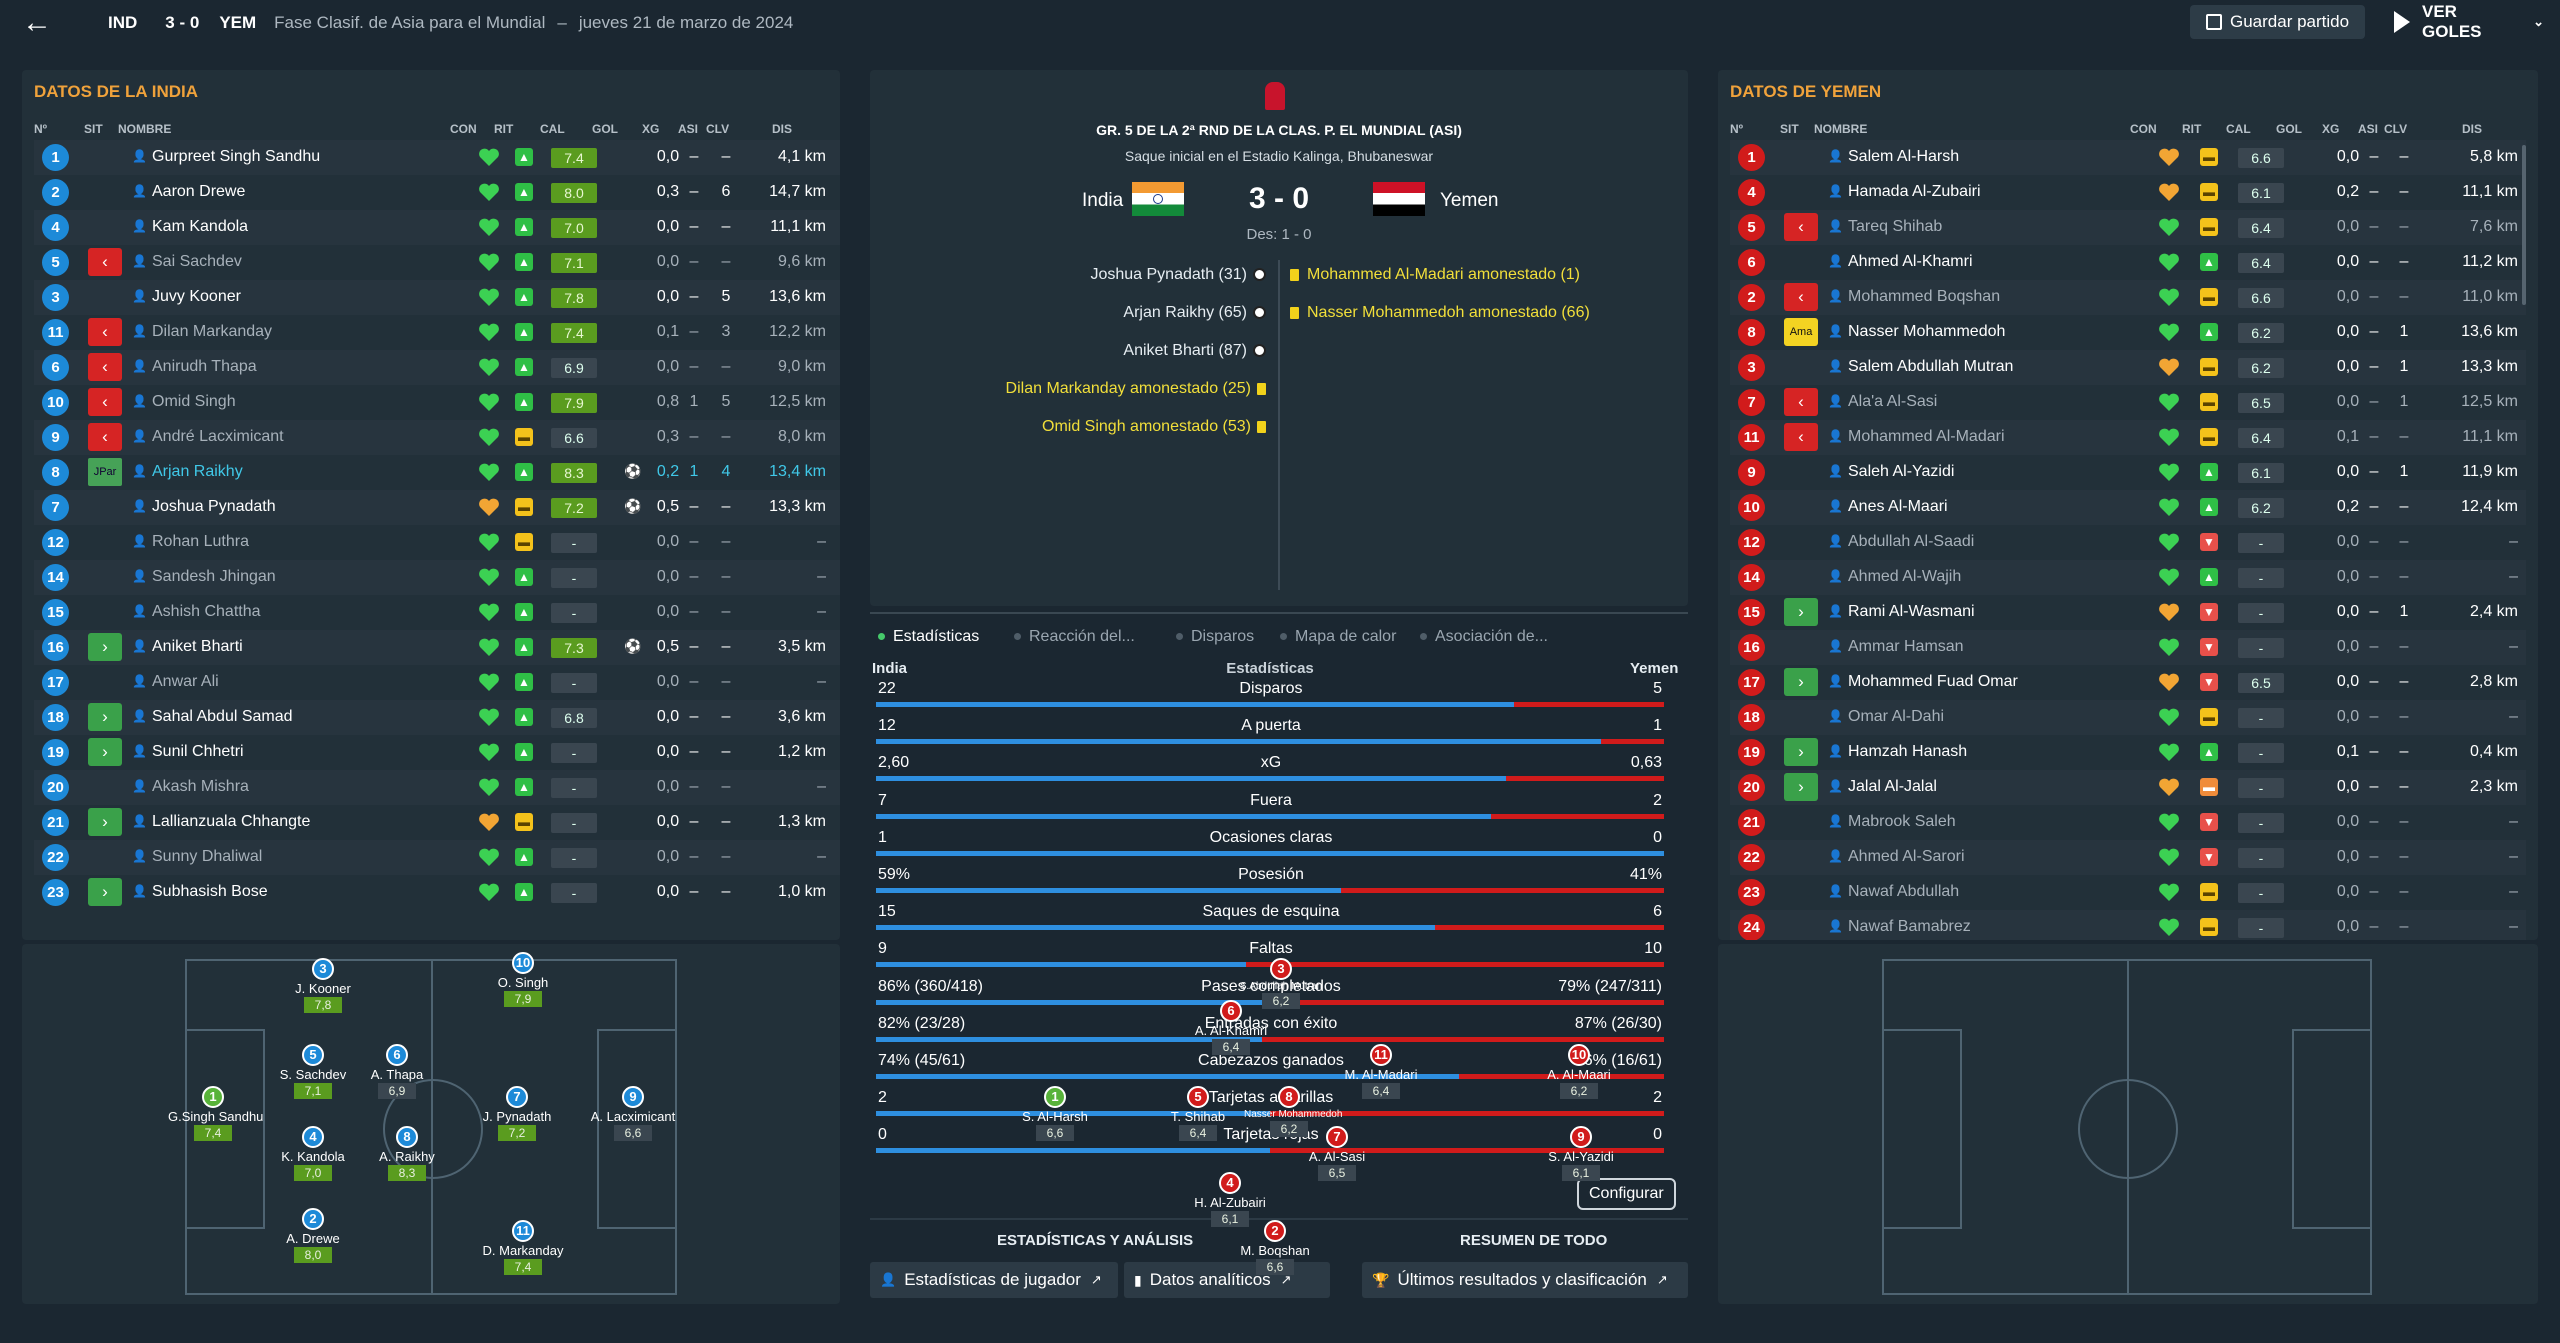  What do you see at coordinates (1896, 716) in the screenshot?
I see `player-name: Omar Al-Dahi` at bounding box center [1896, 716].